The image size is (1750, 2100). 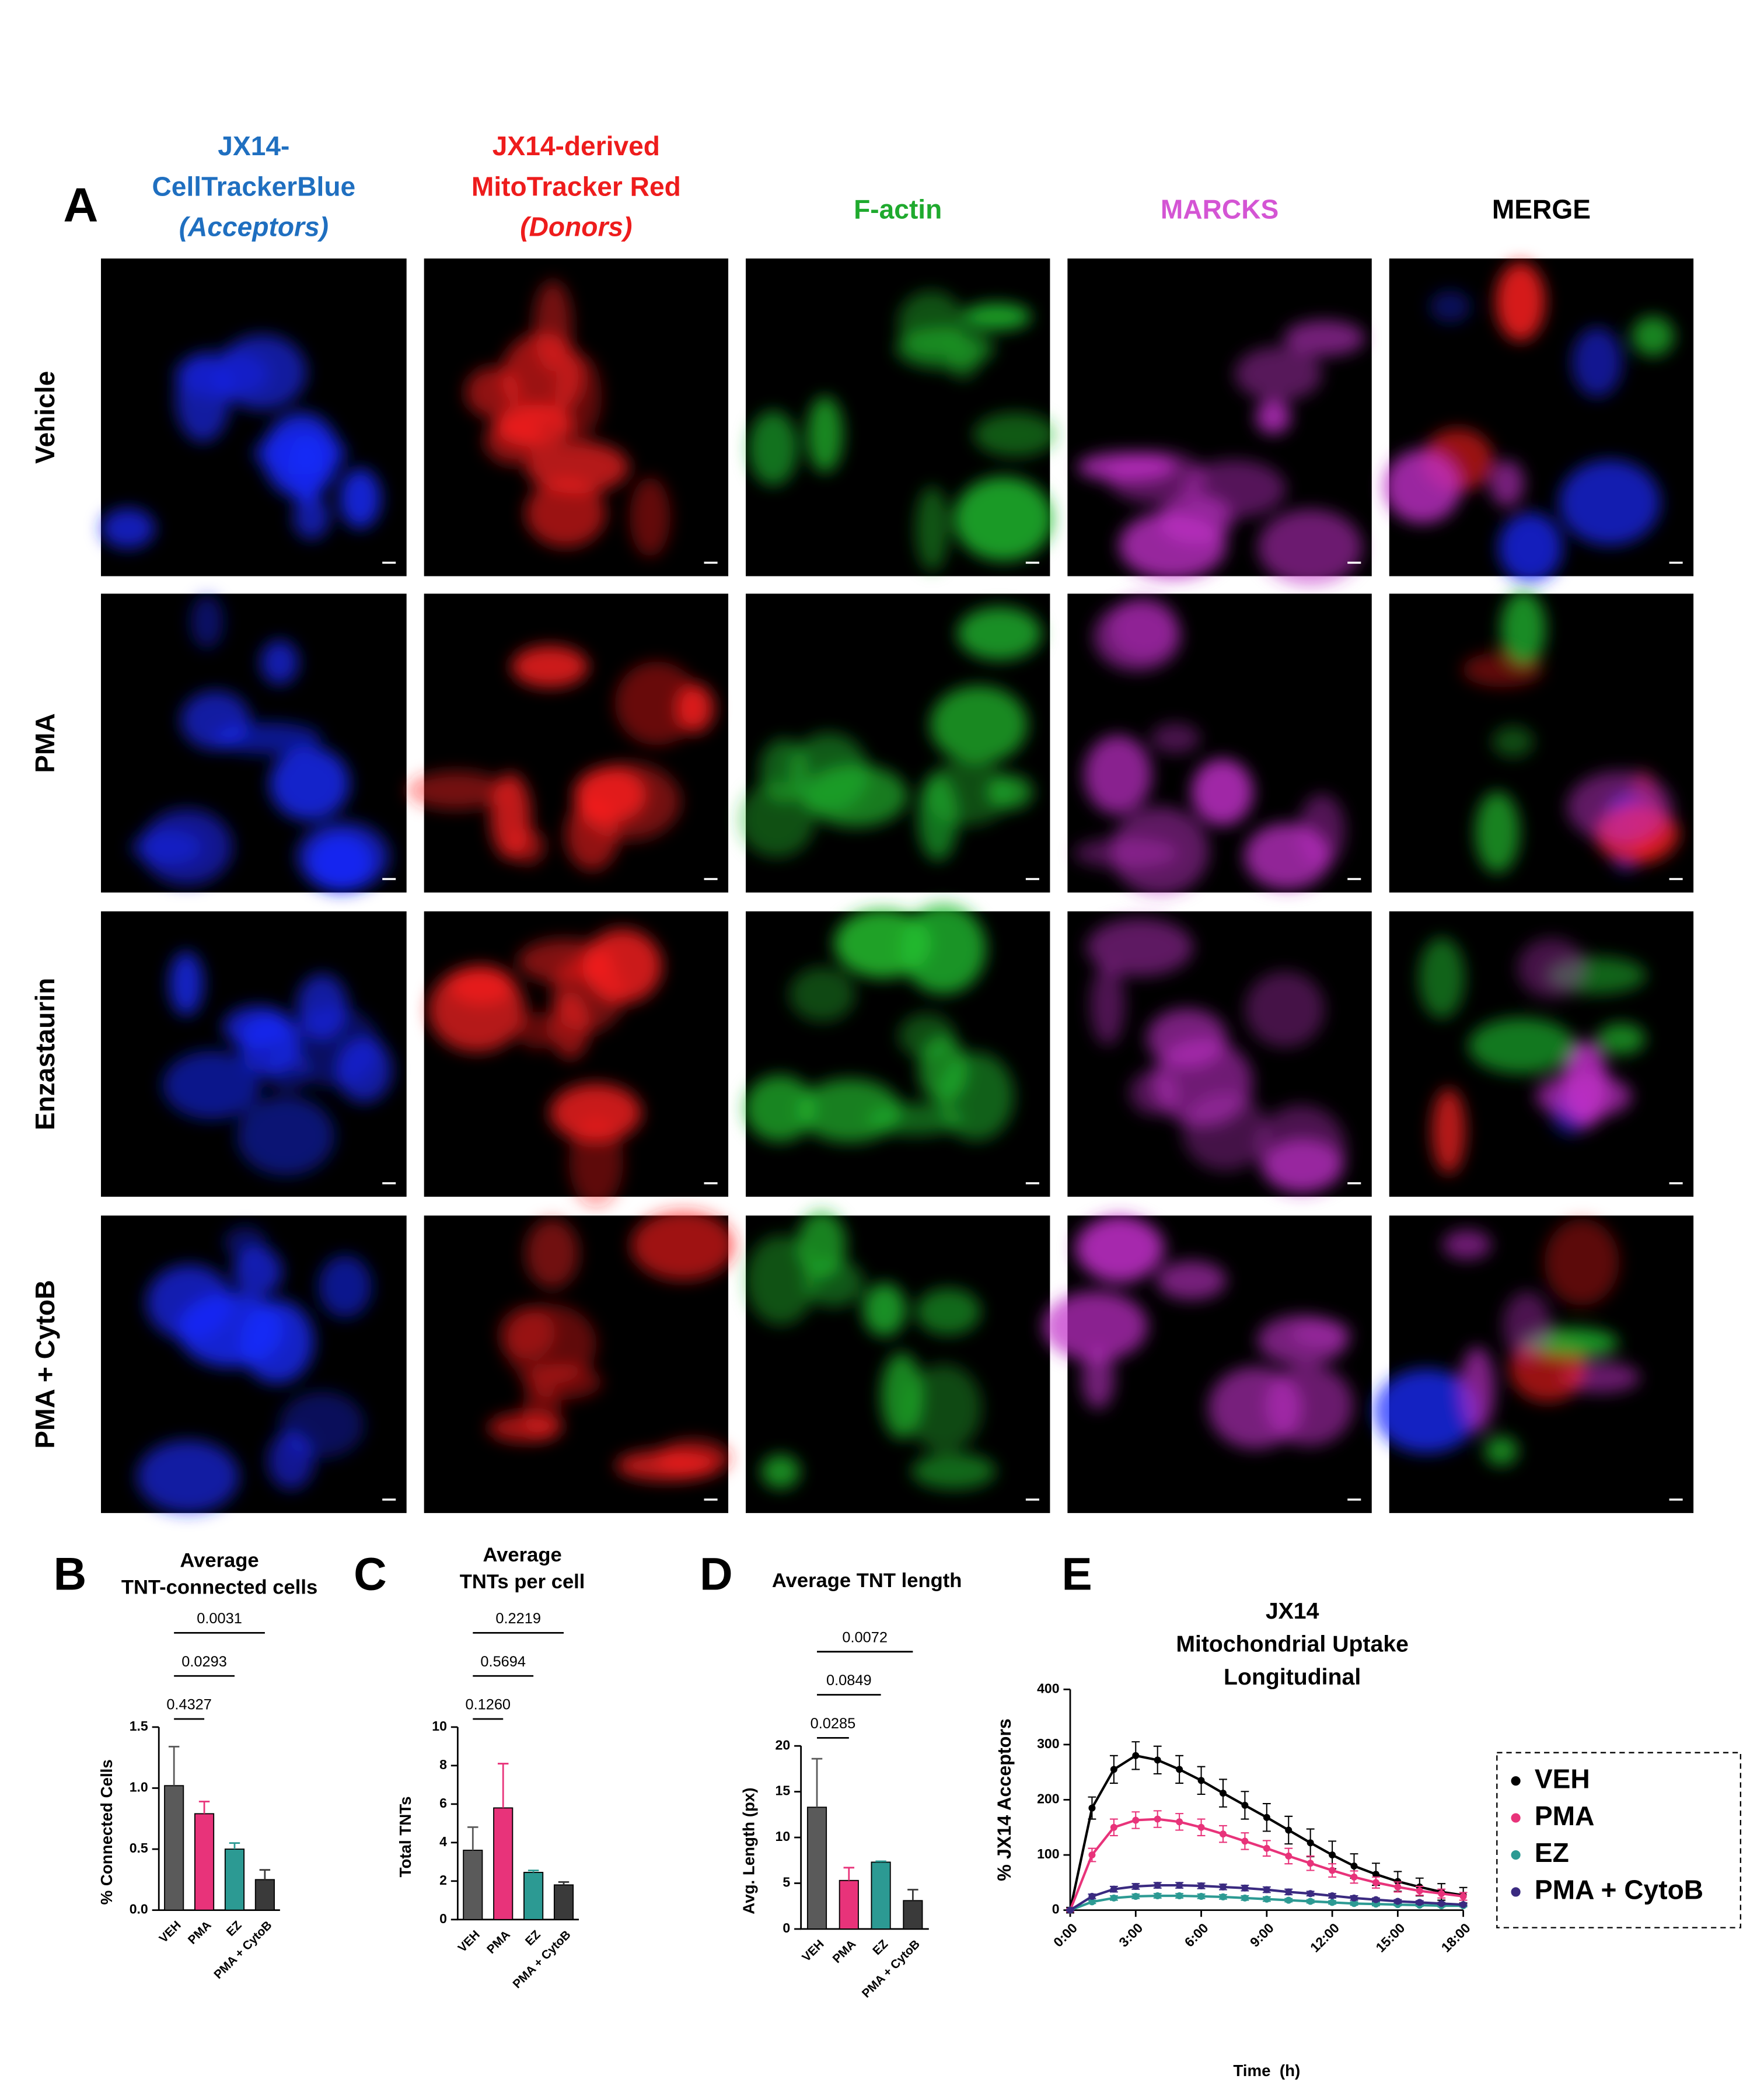 I want to click on panel-label: C, so click(x=370, y=1574).